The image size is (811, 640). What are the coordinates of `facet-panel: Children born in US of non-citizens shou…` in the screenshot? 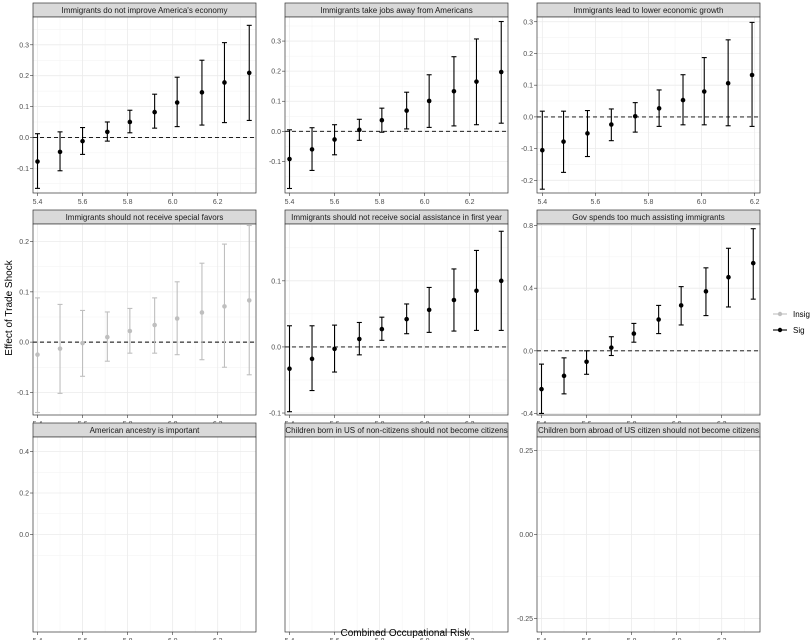 It's located at (396, 531).